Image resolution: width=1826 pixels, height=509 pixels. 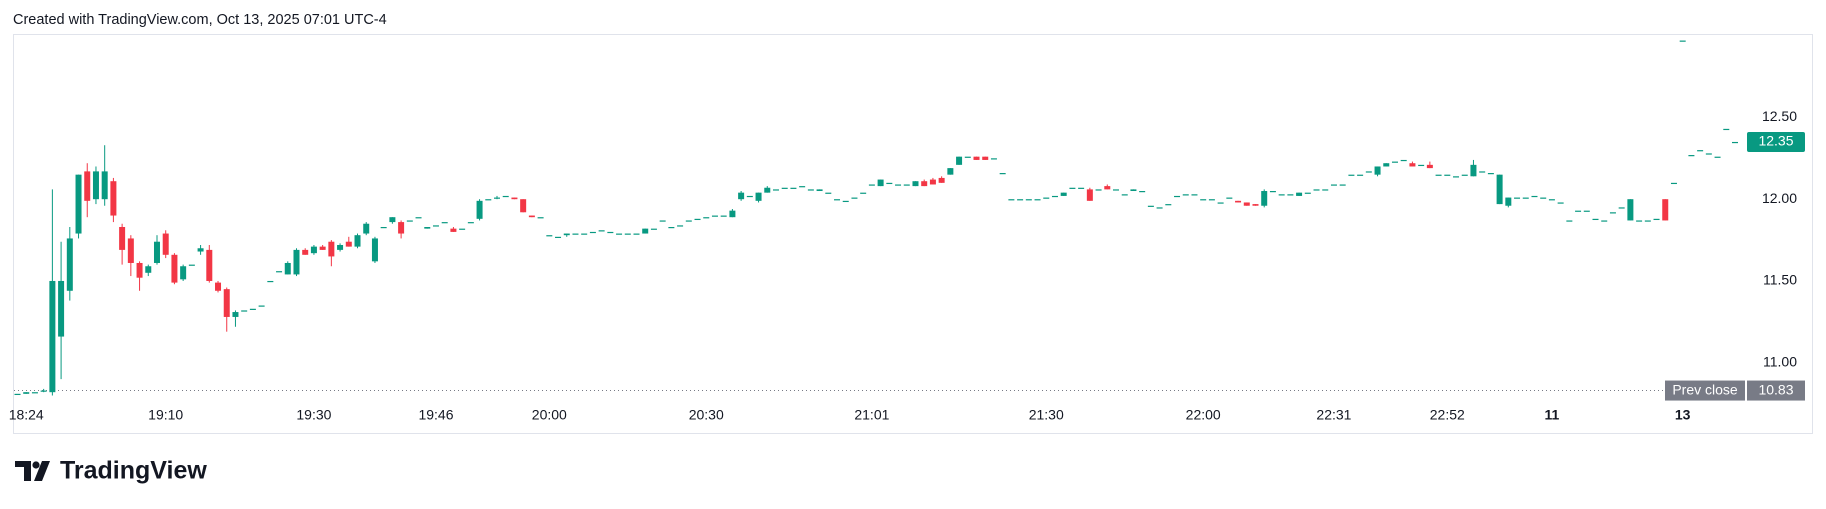 I want to click on last-price-label: 12.35, so click(x=1775, y=141).